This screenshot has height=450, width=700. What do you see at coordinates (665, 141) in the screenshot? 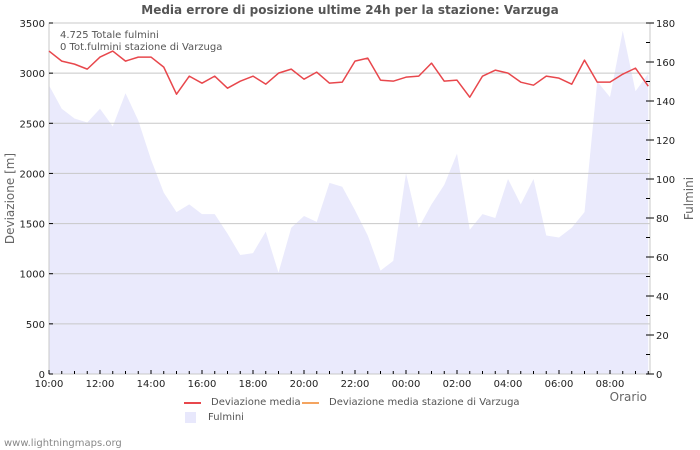
I see `y-right-tick-label: 120` at bounding box center [665, 141].